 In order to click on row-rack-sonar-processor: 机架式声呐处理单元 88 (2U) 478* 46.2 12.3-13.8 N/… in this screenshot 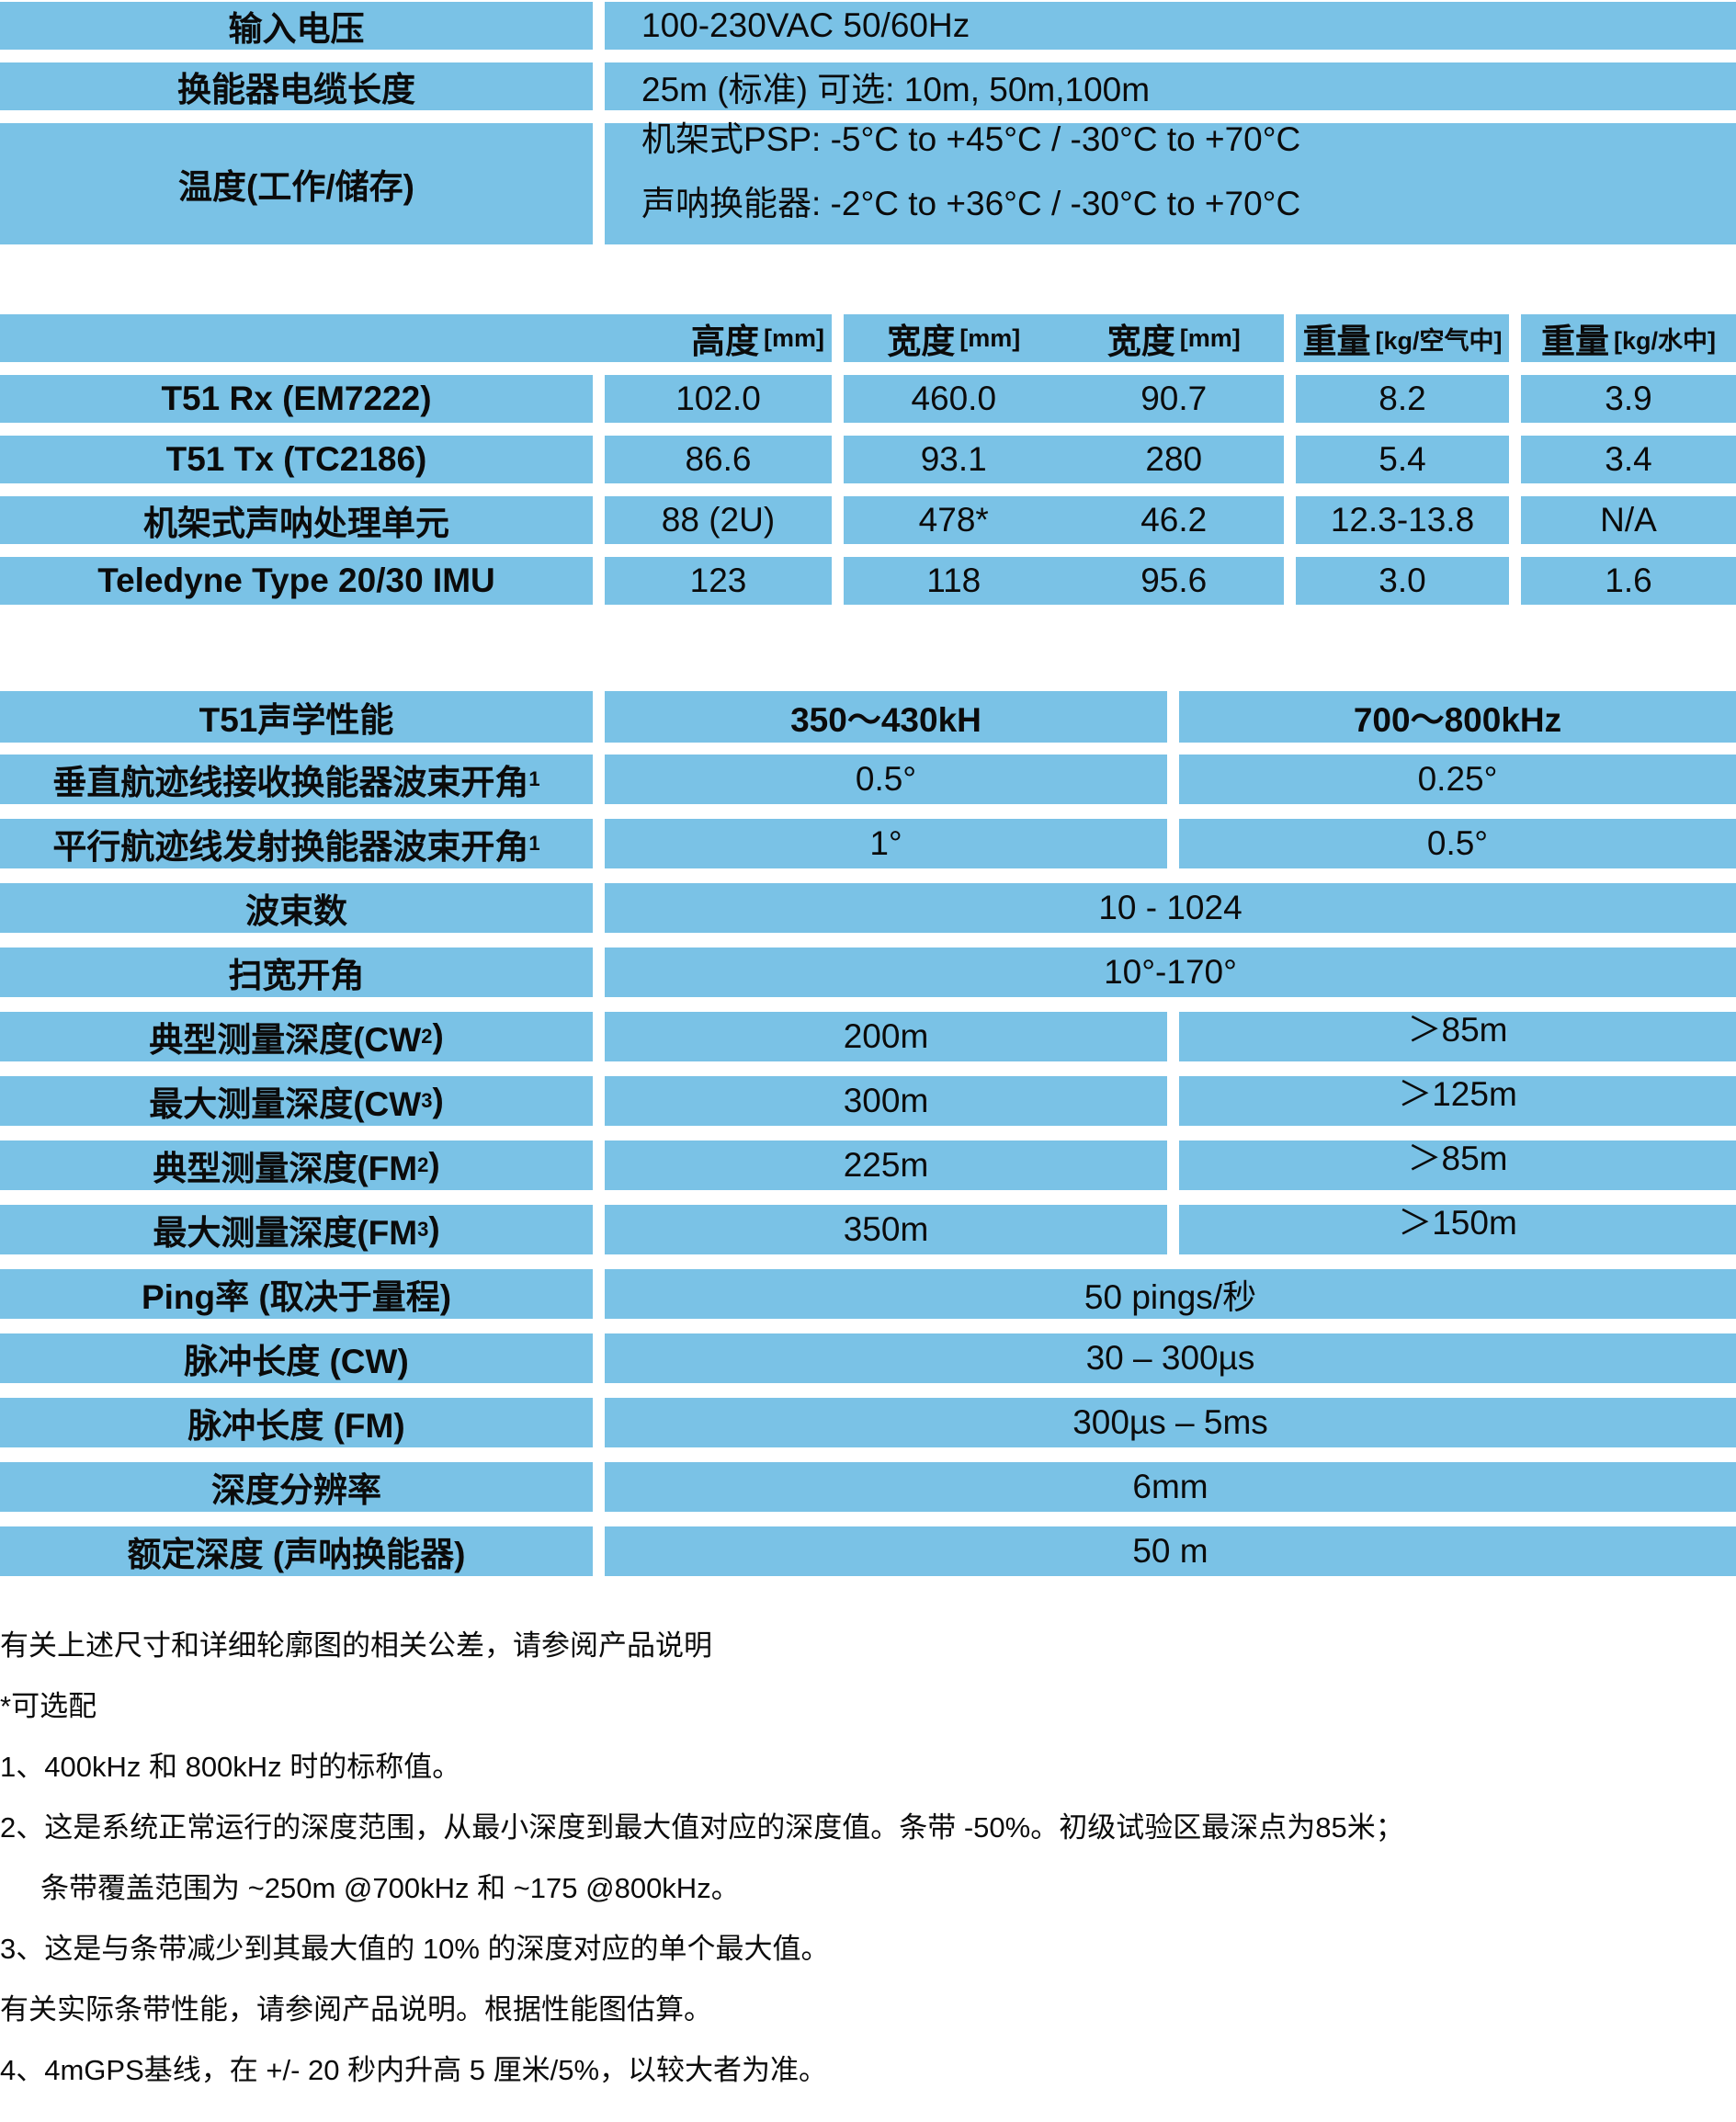, I will do `click(868, 520)`.